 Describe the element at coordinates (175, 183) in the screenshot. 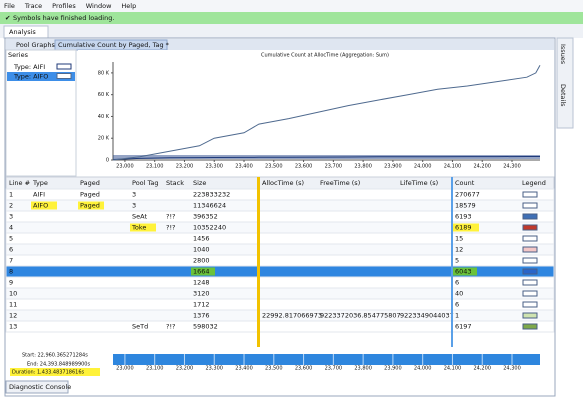

I see `column-header: Stack` at that location.